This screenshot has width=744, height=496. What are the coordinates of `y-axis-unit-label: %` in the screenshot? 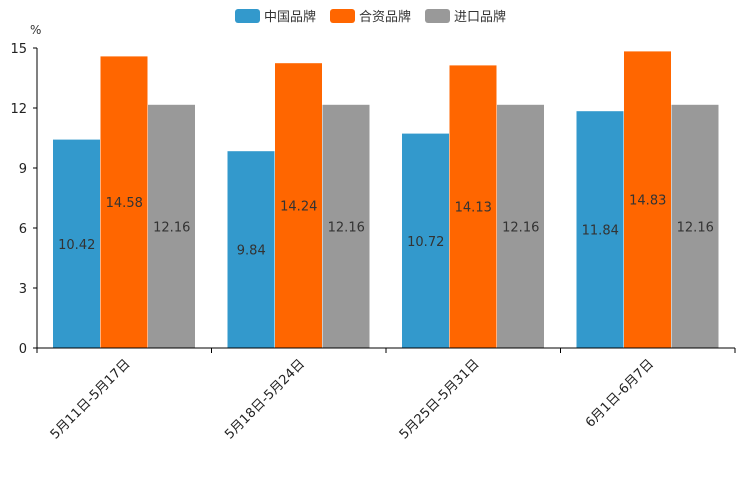 It's located at (35, 30).